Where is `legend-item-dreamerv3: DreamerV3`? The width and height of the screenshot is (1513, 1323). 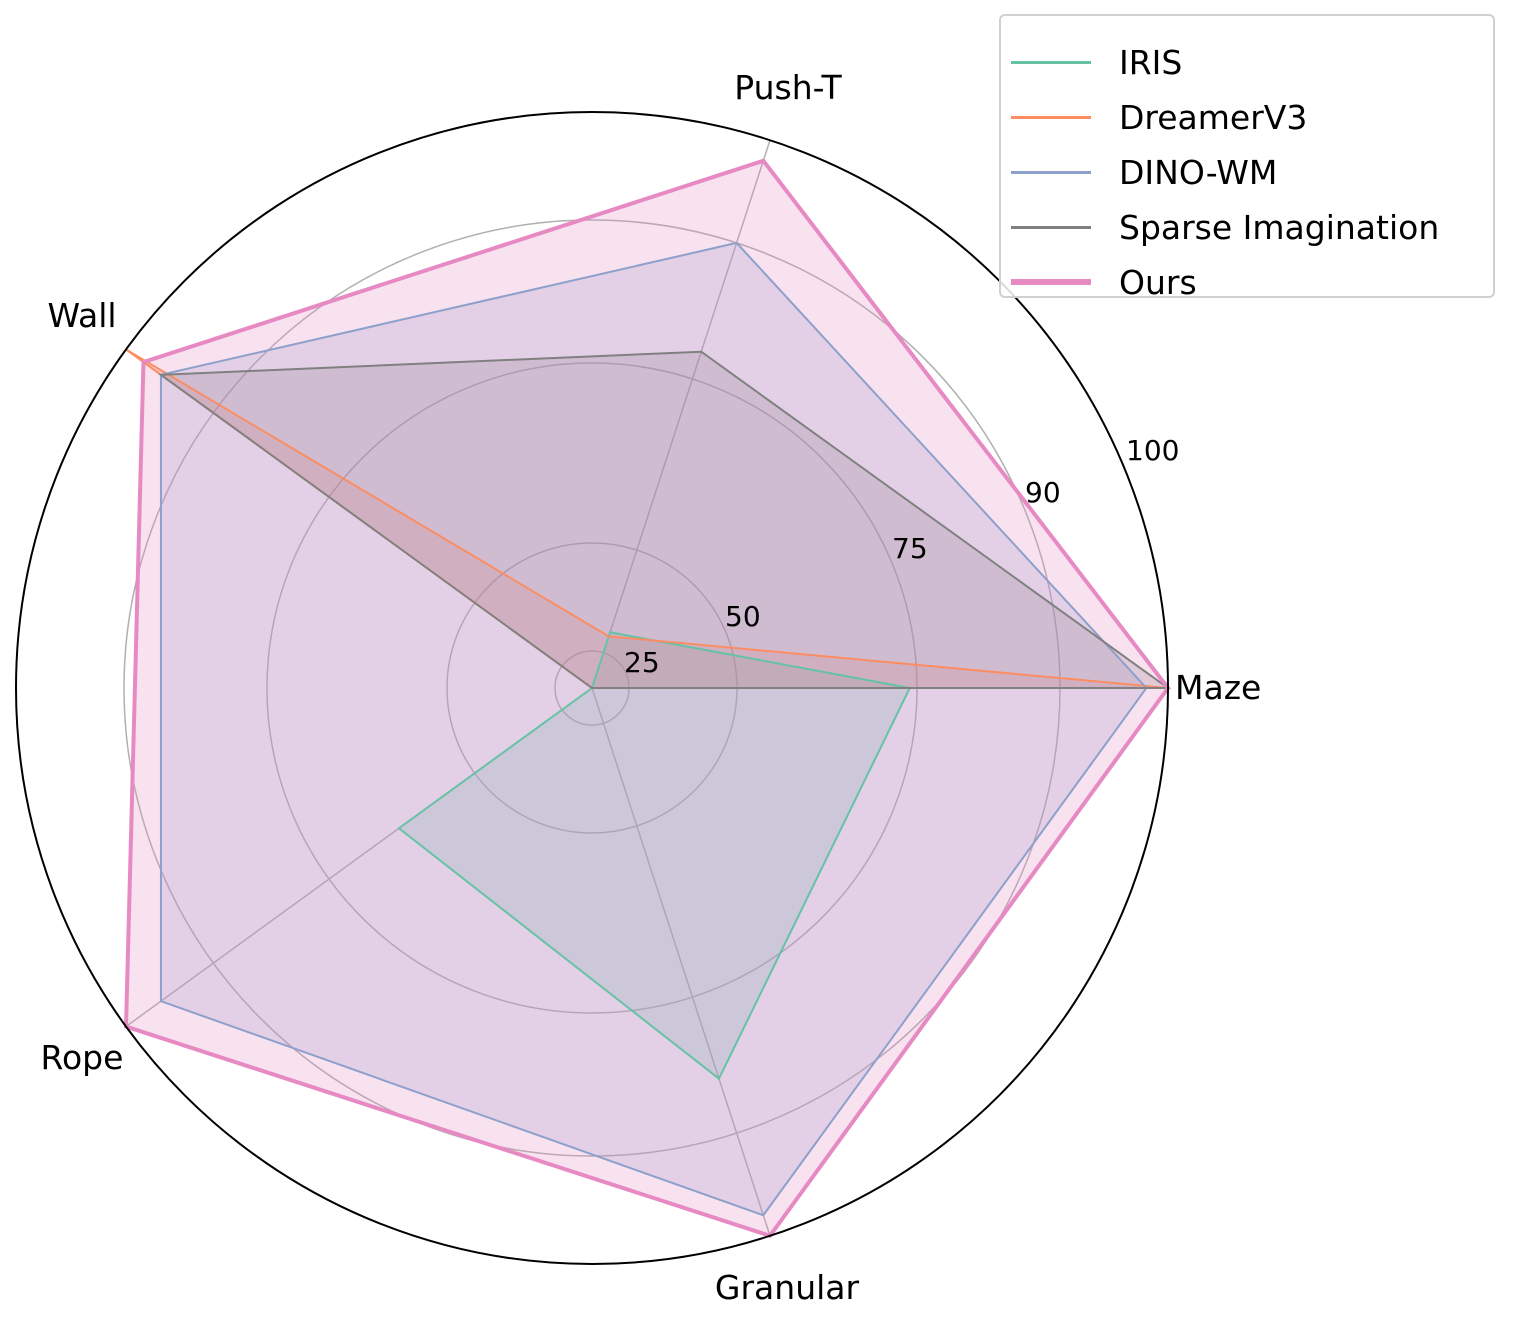
legend-item-dreamerv3: DreamerV3 is located at coordinates (1159, 117).